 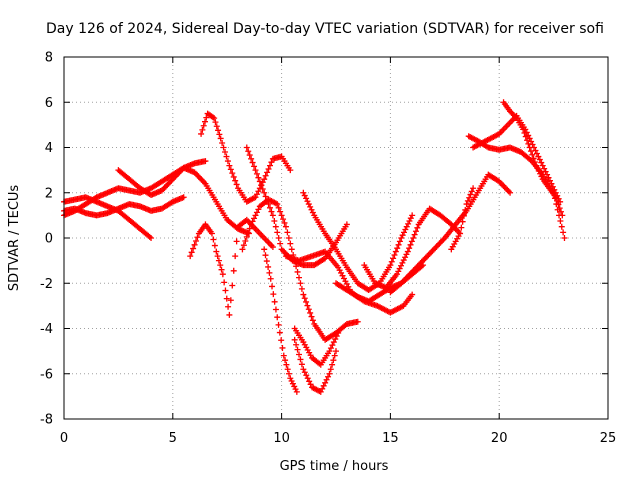 I want to click on y-tick-label: -4, so click(x=46, y=329).